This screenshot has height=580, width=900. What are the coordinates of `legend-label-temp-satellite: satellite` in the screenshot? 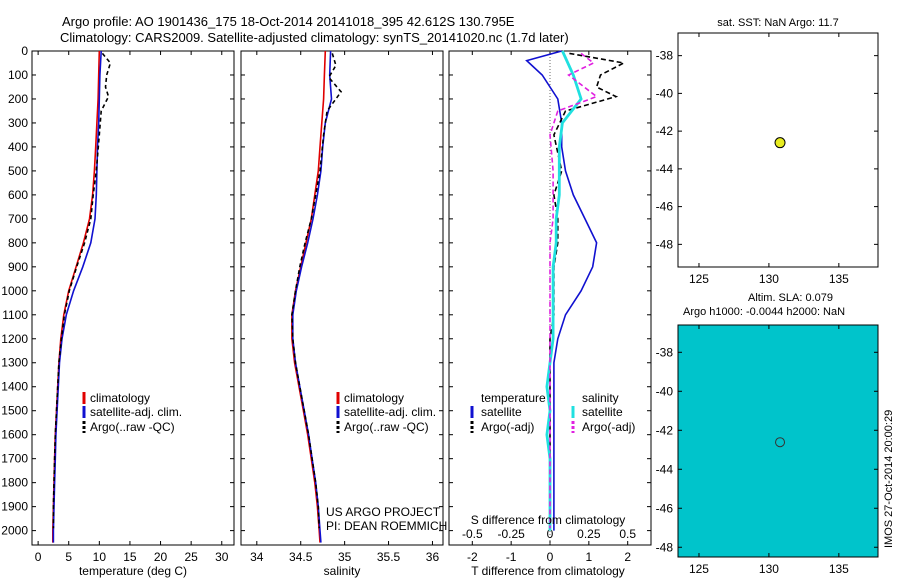 It's located at (501, 412).